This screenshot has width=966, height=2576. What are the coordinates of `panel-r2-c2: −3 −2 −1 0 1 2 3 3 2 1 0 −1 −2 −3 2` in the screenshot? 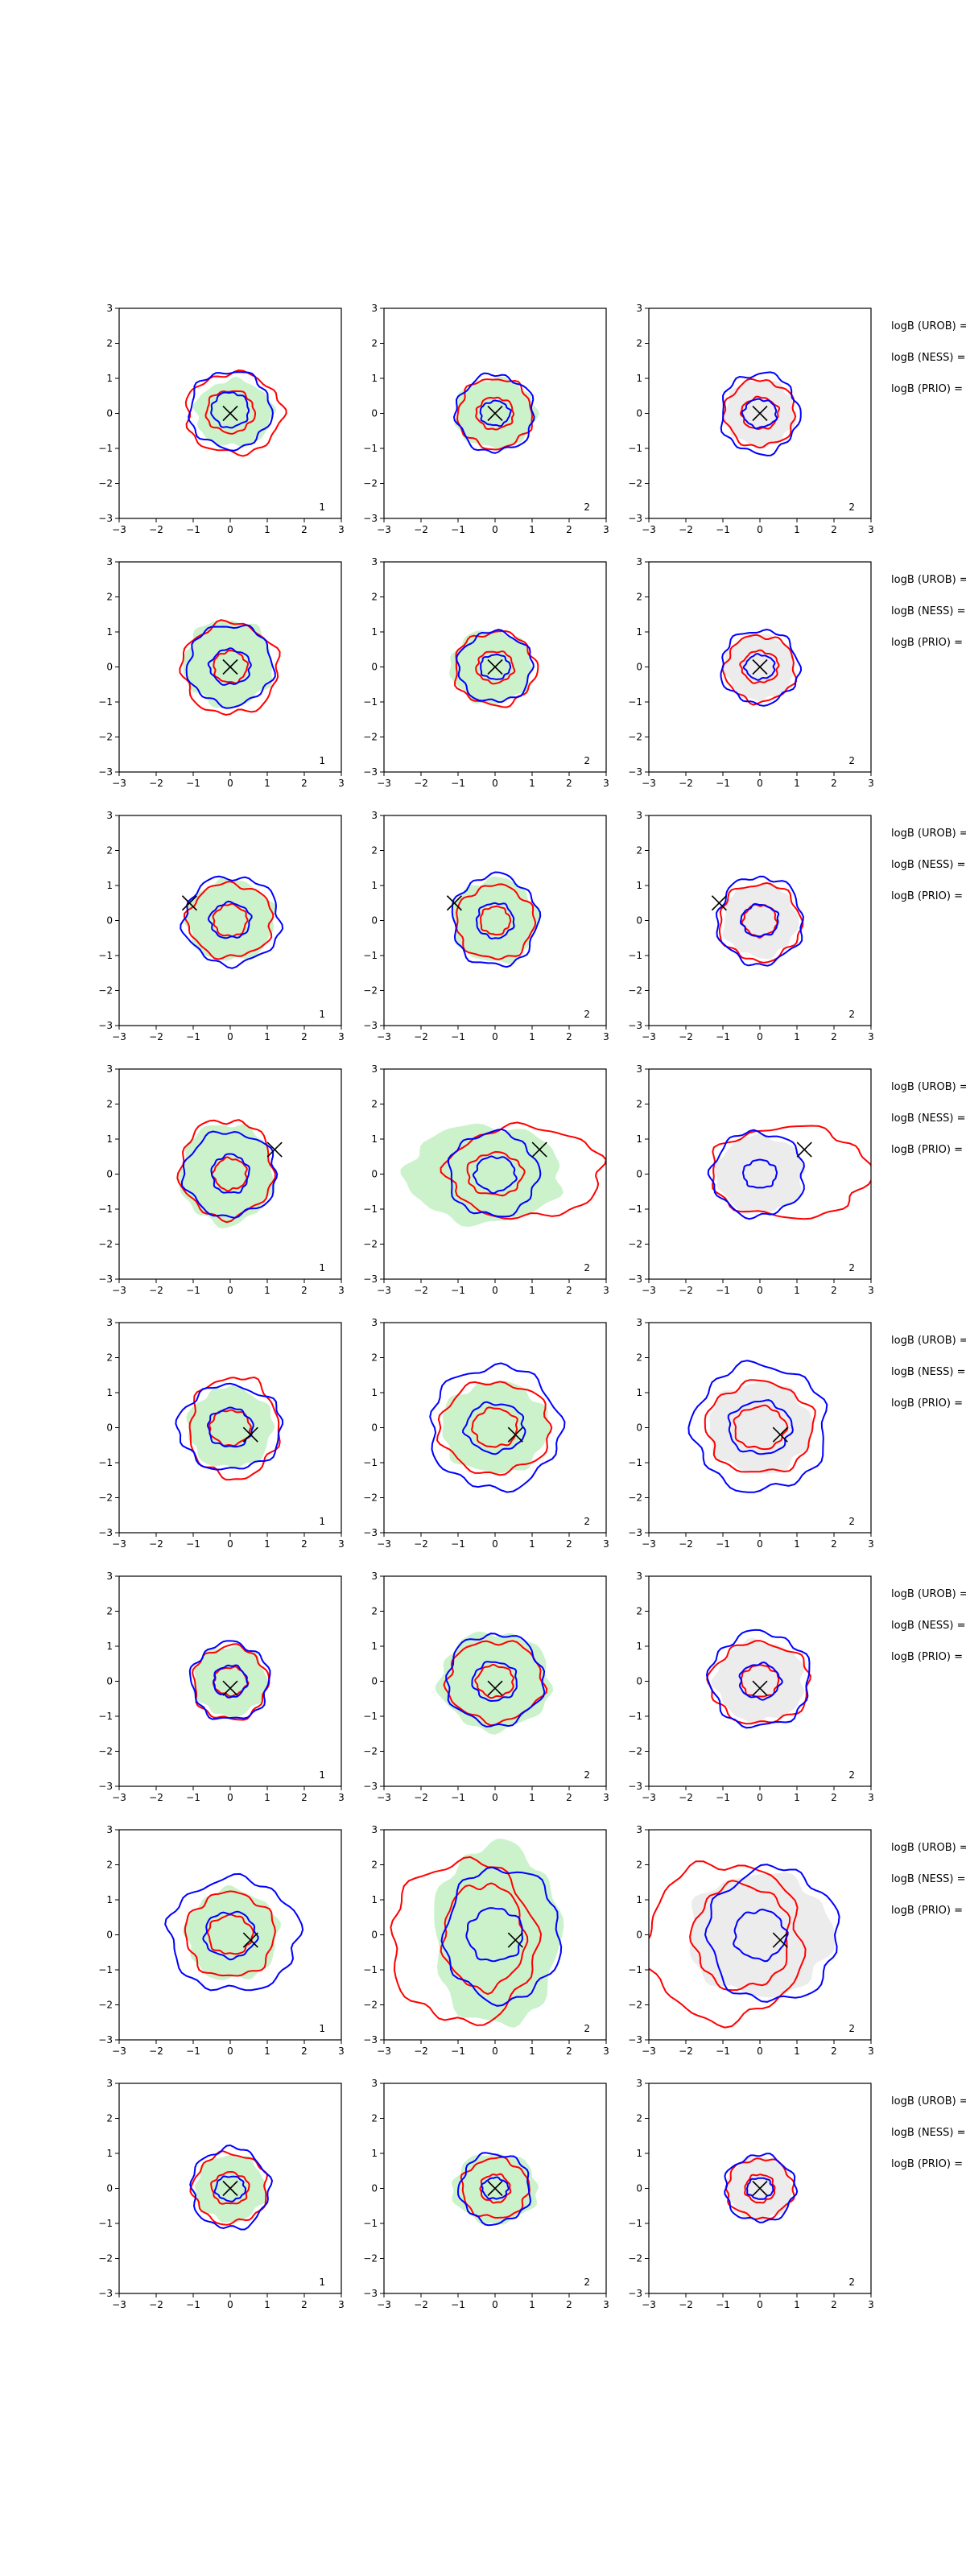 It's located at (486, 672).